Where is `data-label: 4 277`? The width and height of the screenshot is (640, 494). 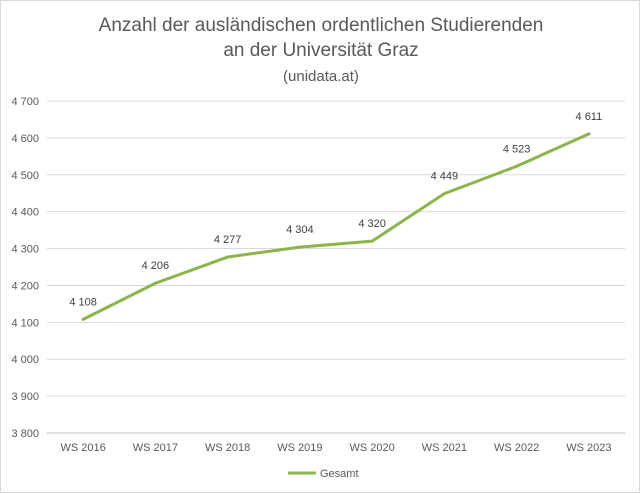
data-label: 4 277 is located at coordinates (228, 240).